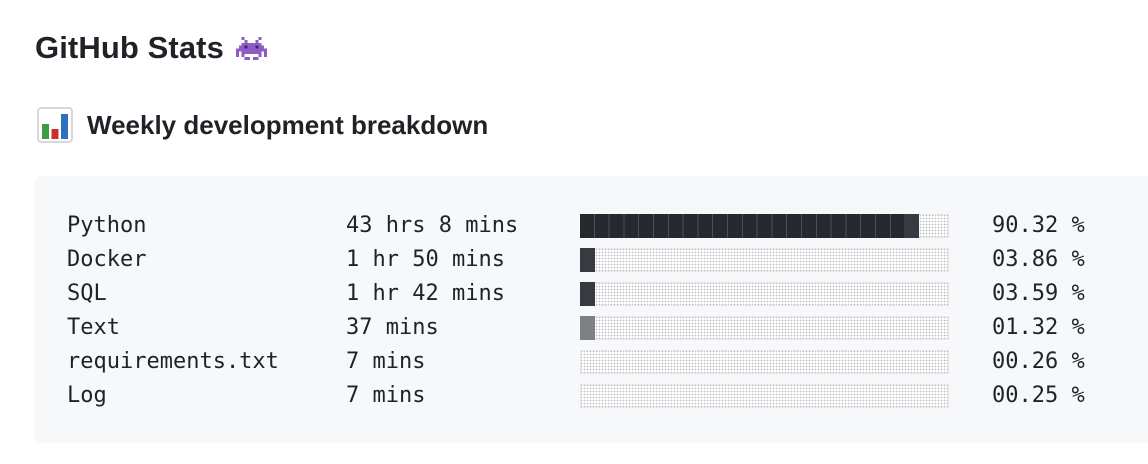 The height and width of the screenshot is (464, 1148). Describe the element at coordinates (742, 226) in the screenshot. I see `progress-fill` at that location.